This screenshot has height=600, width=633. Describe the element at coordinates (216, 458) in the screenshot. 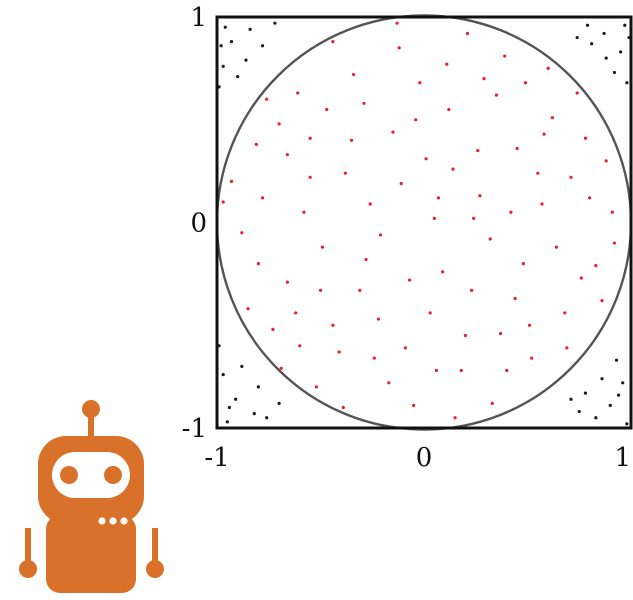

I see `x-tick-label: -1` at that location.